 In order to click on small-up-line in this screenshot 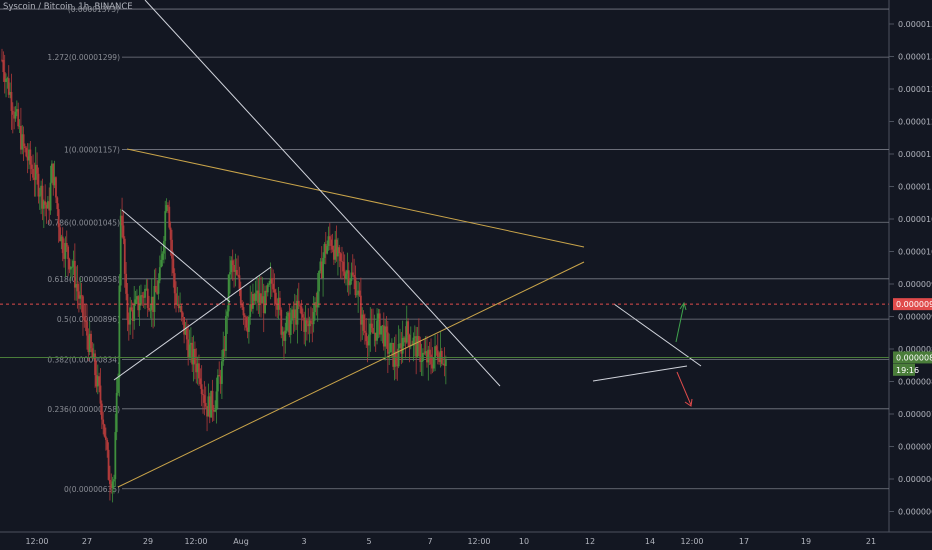, I will do `click(192, 323)`.